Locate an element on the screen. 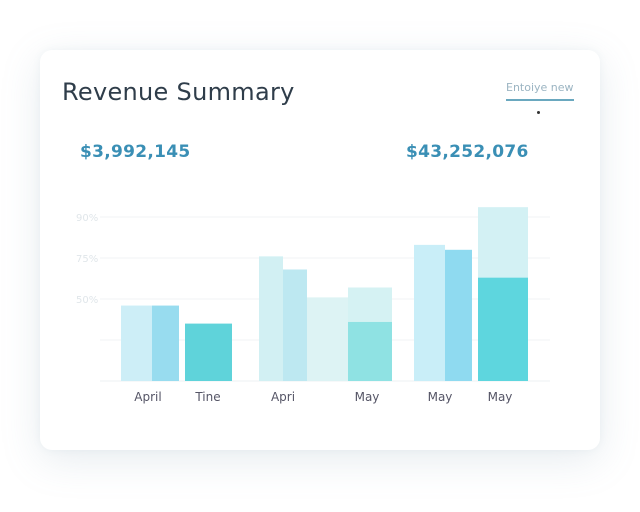 This screenshot has height=512, width=640. total-right: $43,252,076 is located at coordinates (467, 152).